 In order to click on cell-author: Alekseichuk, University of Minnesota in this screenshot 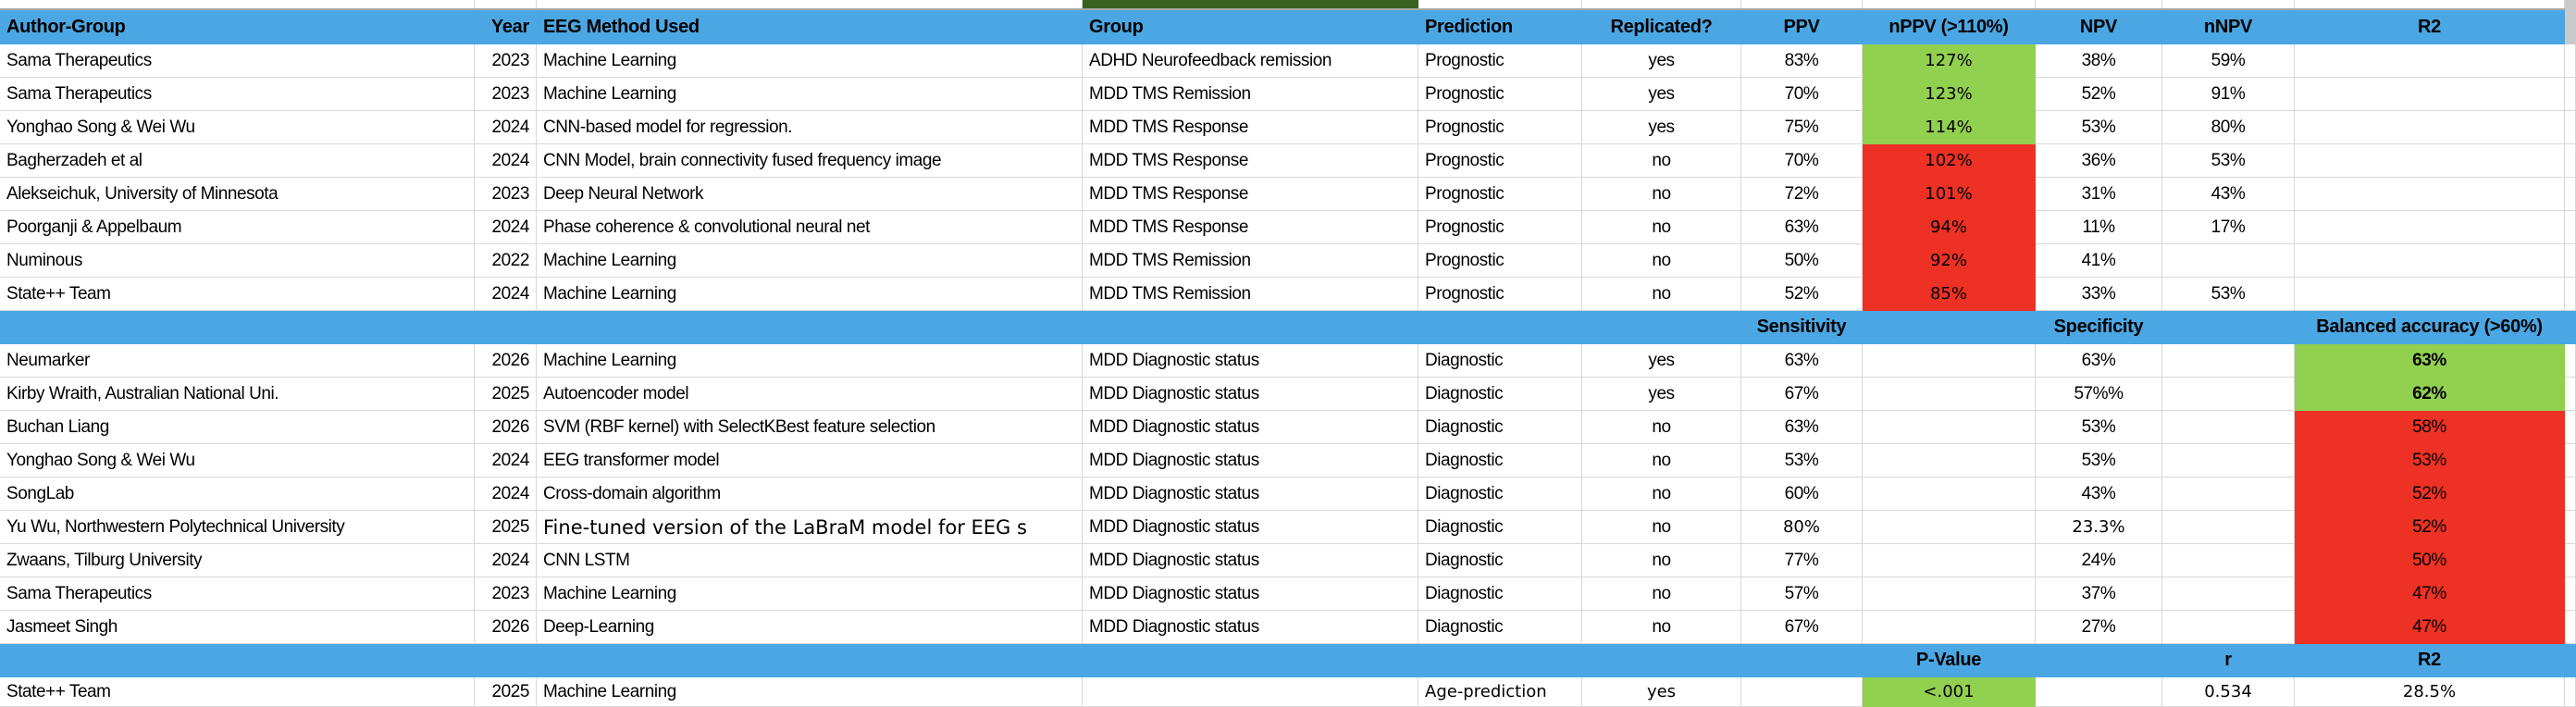, I will do `click(238, 194)`.